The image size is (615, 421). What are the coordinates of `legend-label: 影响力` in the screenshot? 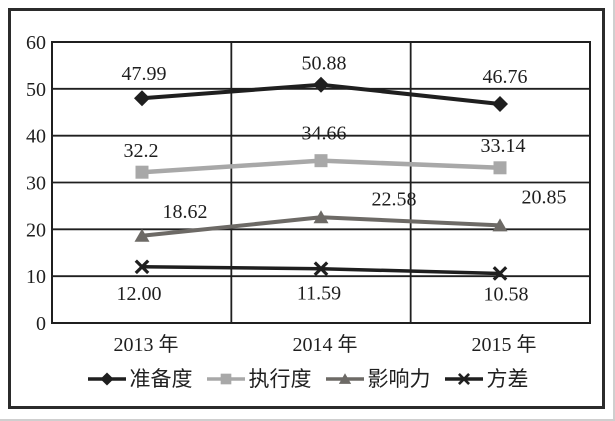 It's located at (399, 378).